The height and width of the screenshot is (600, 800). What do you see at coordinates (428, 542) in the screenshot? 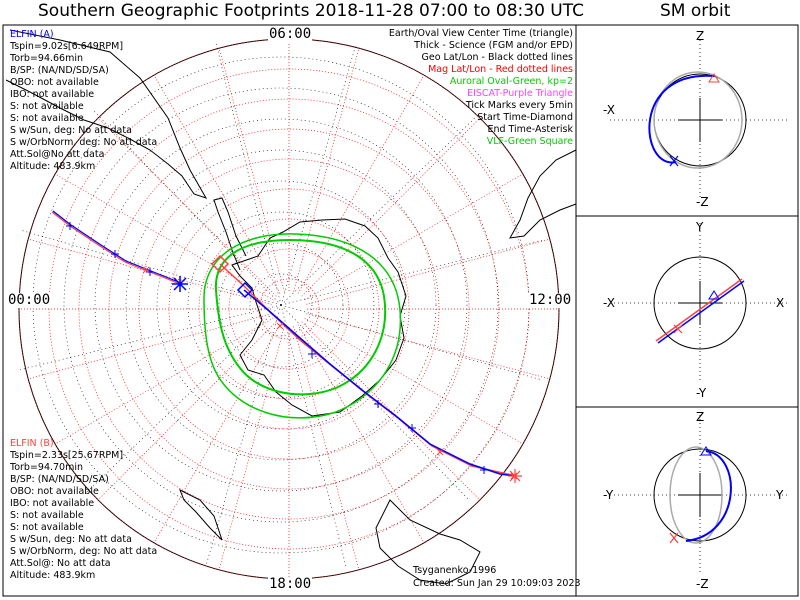
I see `australia-coastline` at bounding box center [428, 542].